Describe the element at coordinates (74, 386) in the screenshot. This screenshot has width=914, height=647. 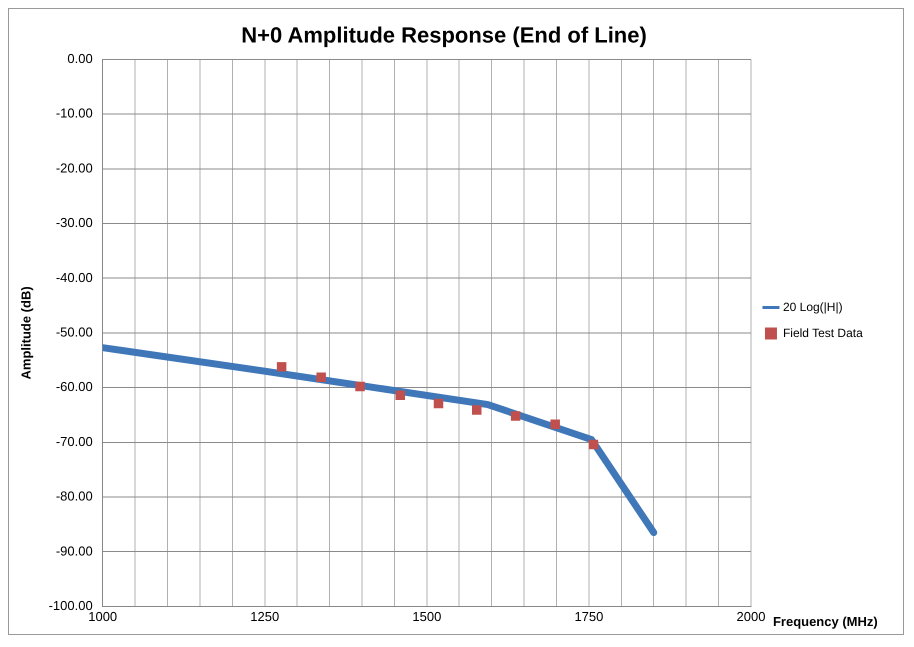
I see `y-tick-label: -60.00` at that location.